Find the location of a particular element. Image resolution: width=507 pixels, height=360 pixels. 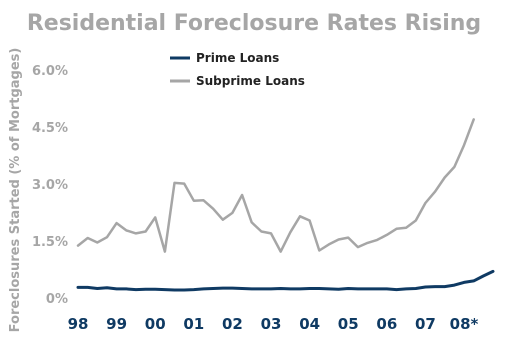

x-tick-label: 05 is located at coordinates (348, 324).